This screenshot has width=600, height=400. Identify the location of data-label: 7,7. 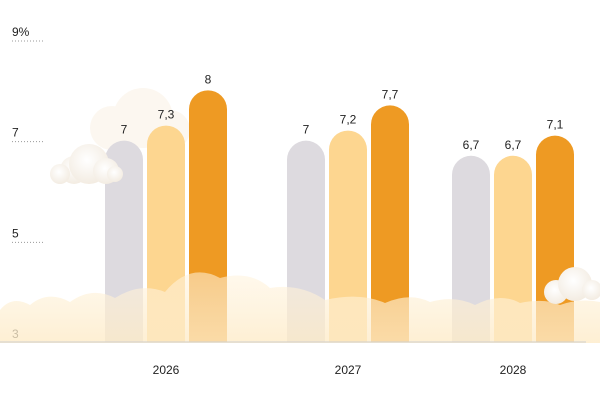
(390, 94).